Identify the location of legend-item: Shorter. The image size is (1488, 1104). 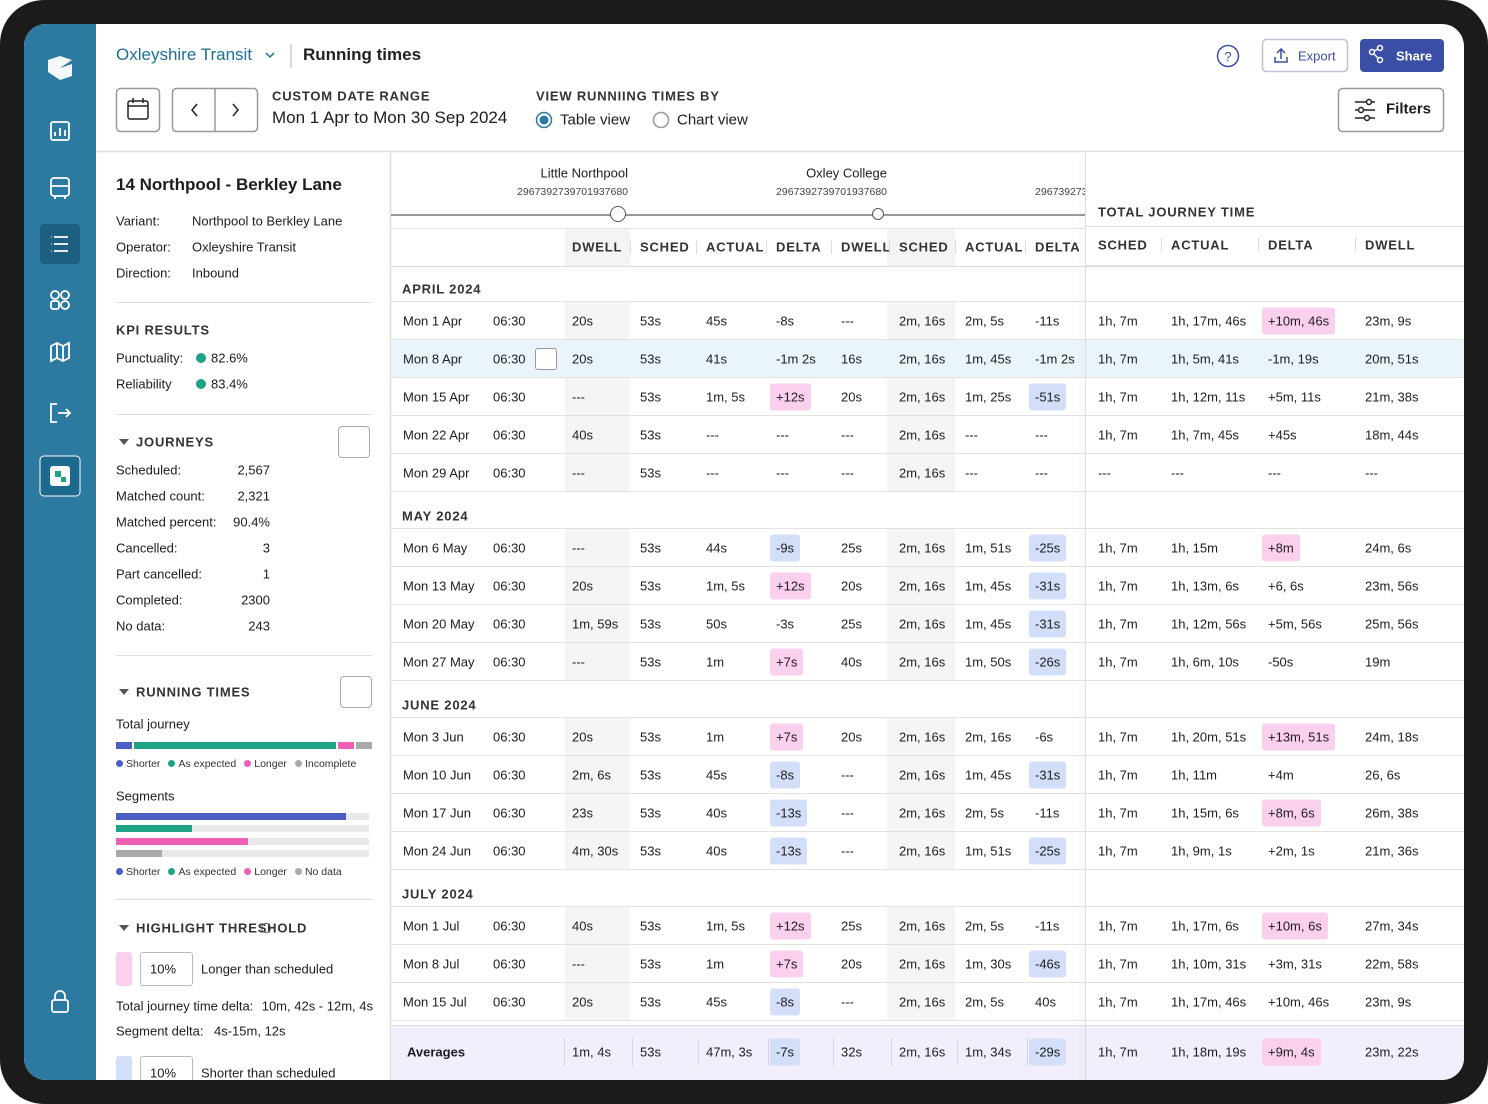
(138, 764).